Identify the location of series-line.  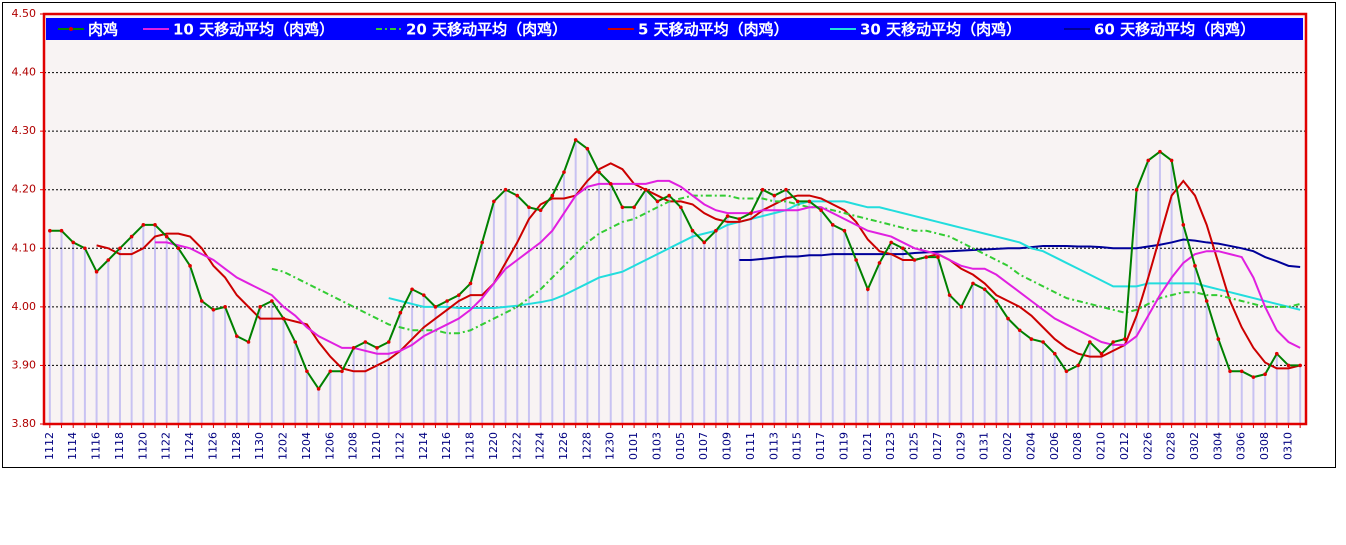
(1020, 253).